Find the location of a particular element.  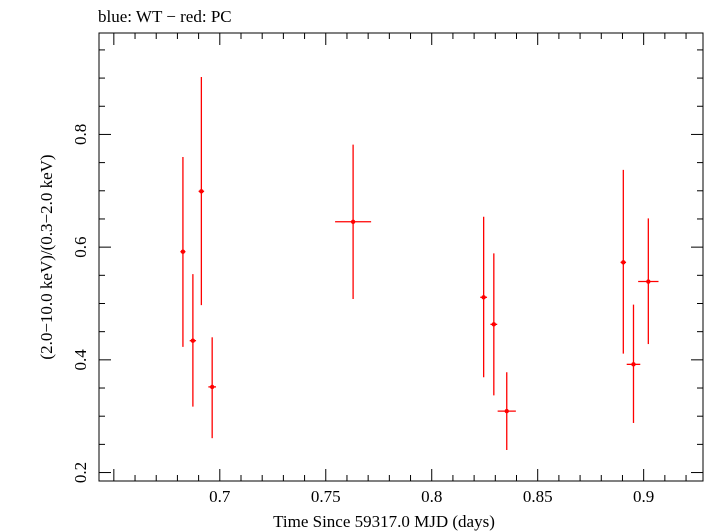

x-tick-label: 0.75 is located at coordinates (326, 496).